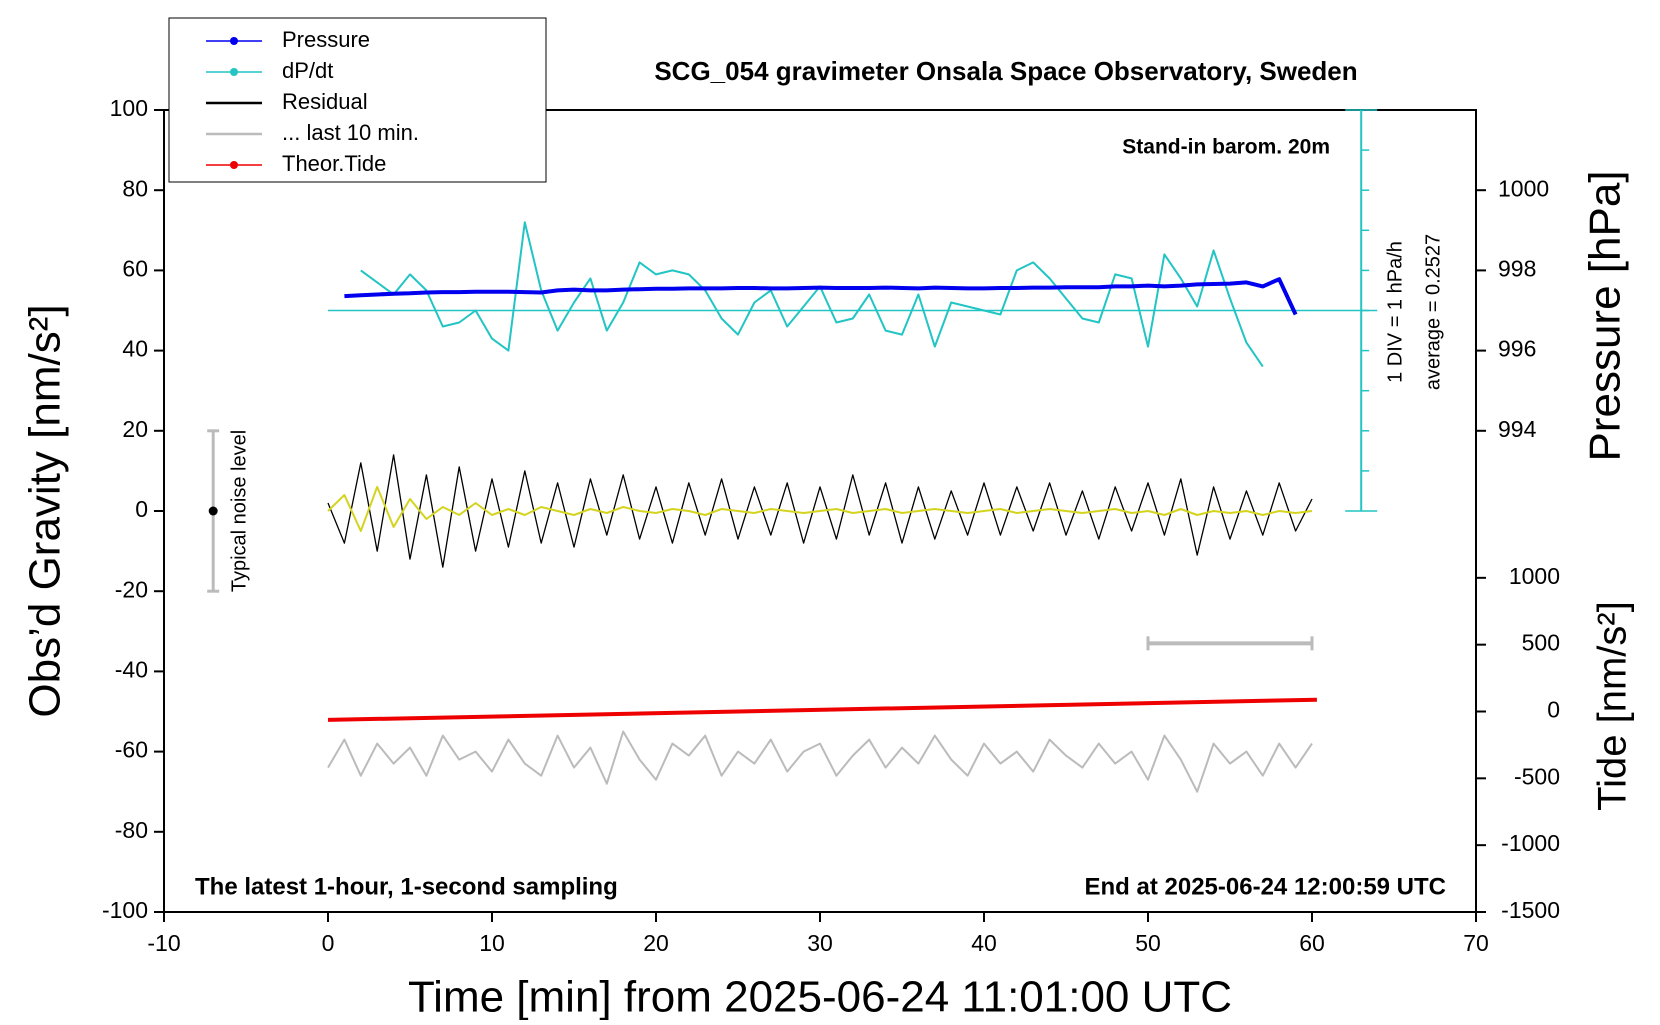 The height and width of the screenshot is (1025, 1660). Describe the element at coordinates (125, 910) in the screenshot. I see `y-tick-label: -100` at that location.